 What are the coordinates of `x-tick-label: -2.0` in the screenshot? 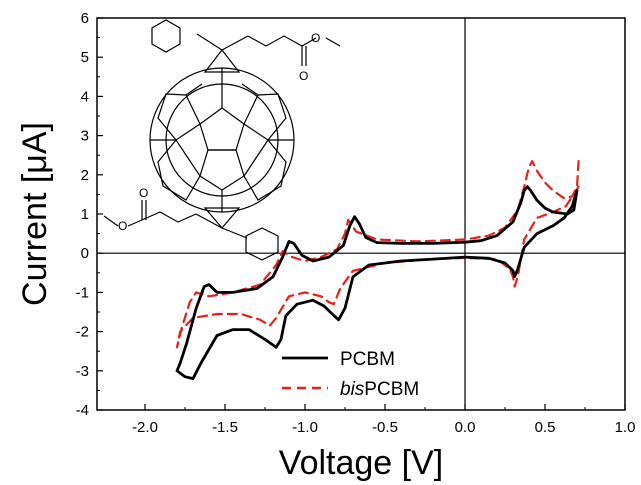 It's located at (145, 427).